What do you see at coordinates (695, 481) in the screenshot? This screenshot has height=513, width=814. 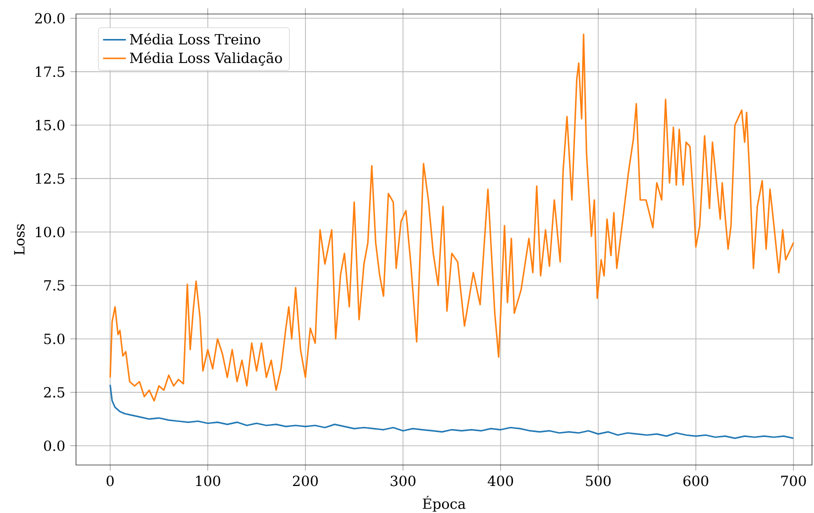 I see `x-tick-label: 600` at bounding box center [695, 481].